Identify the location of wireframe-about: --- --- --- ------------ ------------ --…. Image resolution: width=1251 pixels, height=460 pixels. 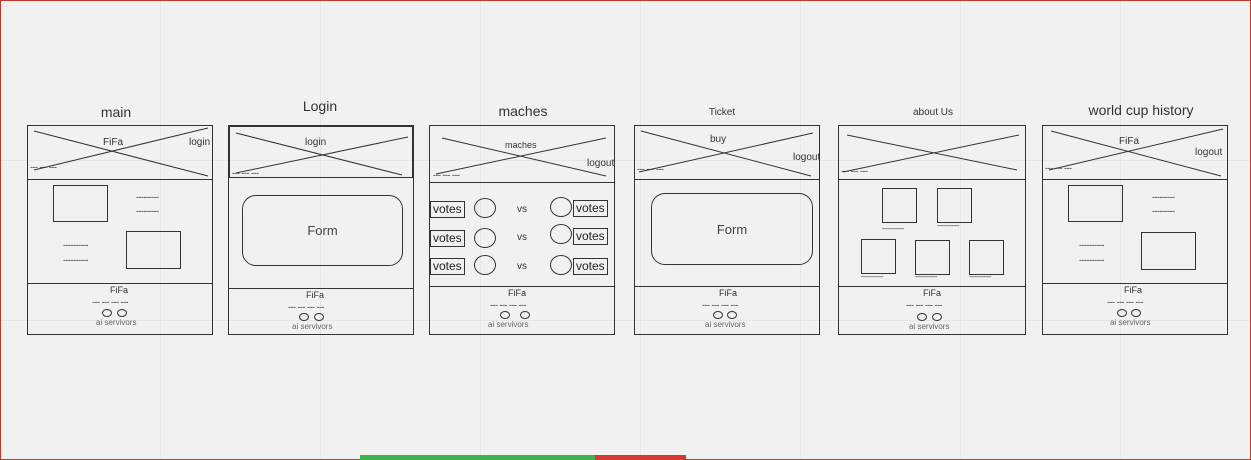
(932, 230).